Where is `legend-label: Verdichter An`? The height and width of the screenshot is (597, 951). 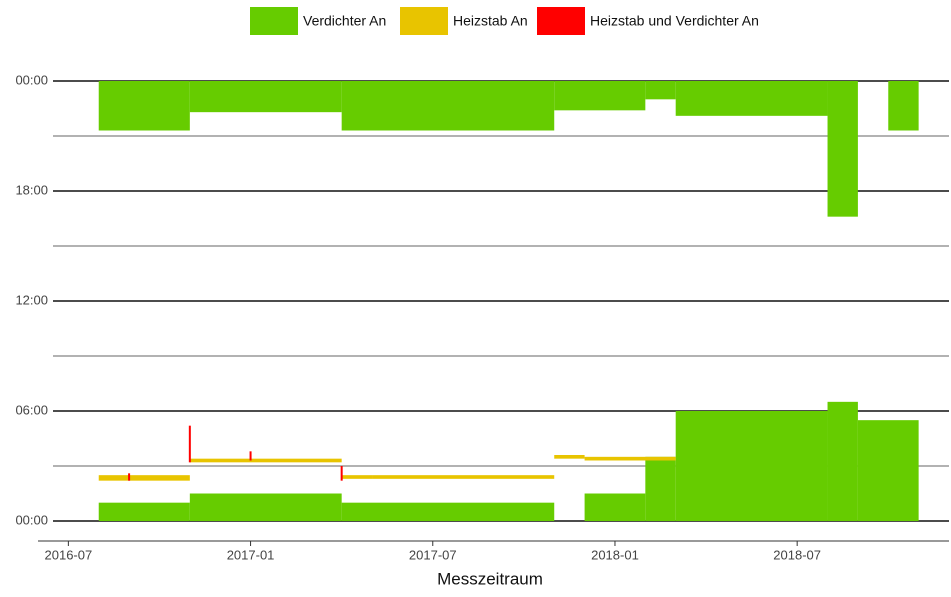 legend-label: Verdichter An is located at coordinates (344, 21).